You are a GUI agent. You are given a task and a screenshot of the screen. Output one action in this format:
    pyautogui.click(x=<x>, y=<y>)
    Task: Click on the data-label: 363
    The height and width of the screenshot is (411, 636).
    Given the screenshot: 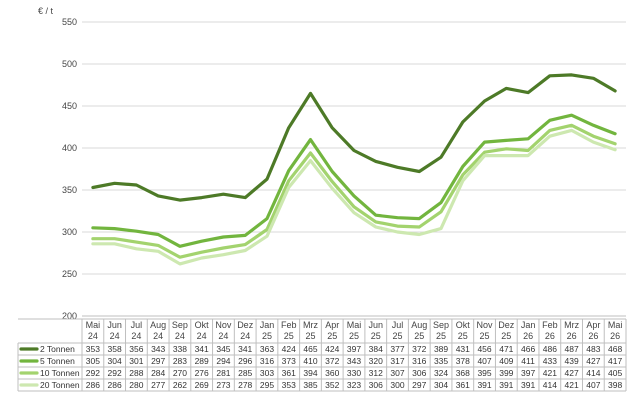 What is the action you would take?
    pyautogui.click(x=267, y=349)
    